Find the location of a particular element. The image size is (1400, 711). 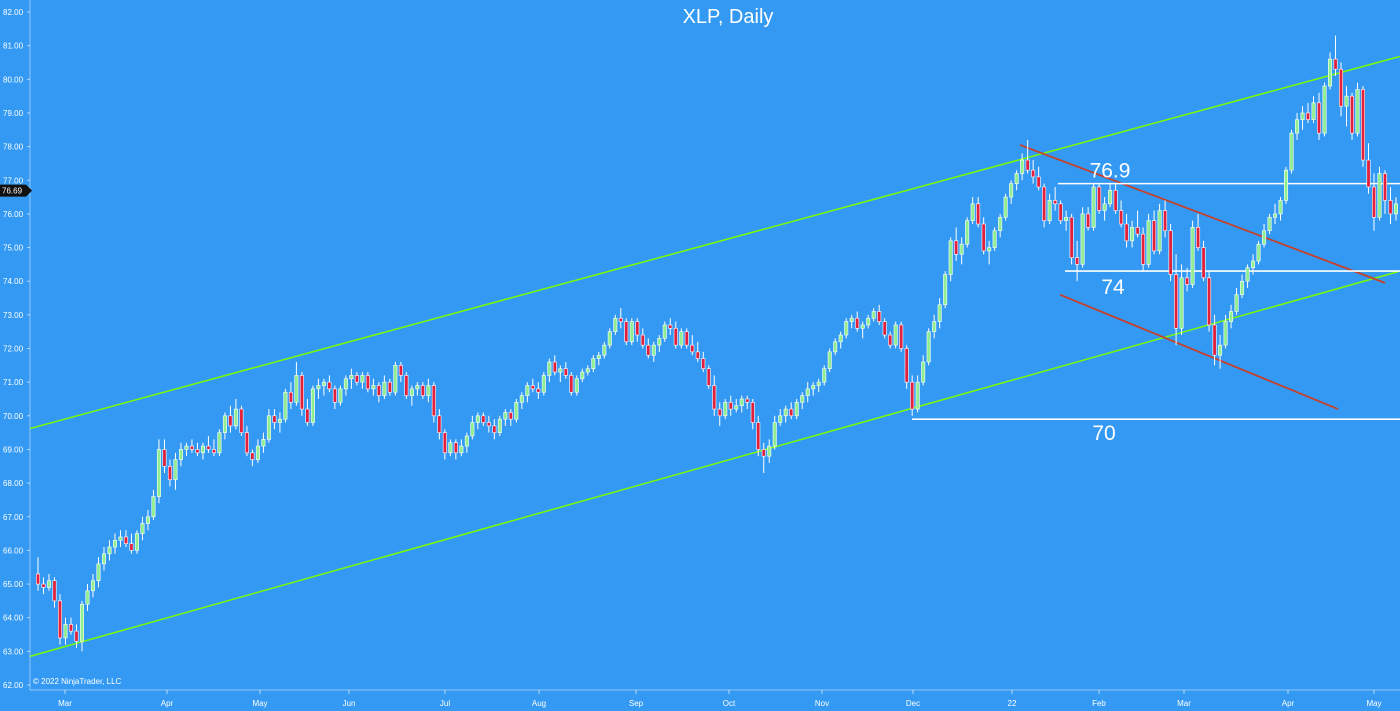

last-price-marker is located at coordinates (16, 190).